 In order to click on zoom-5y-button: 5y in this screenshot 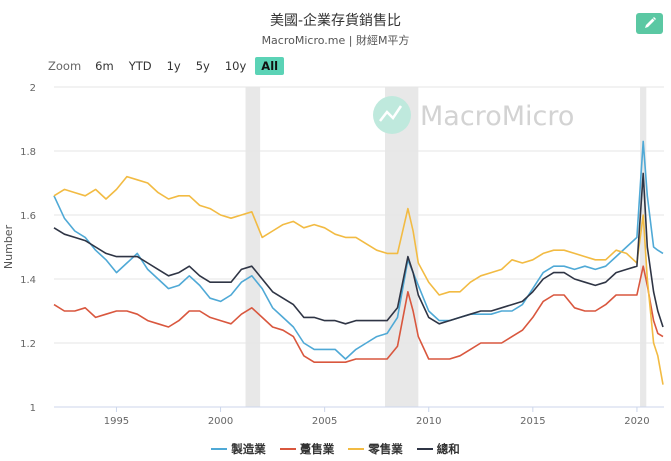, I will do `click(202, 66)`.